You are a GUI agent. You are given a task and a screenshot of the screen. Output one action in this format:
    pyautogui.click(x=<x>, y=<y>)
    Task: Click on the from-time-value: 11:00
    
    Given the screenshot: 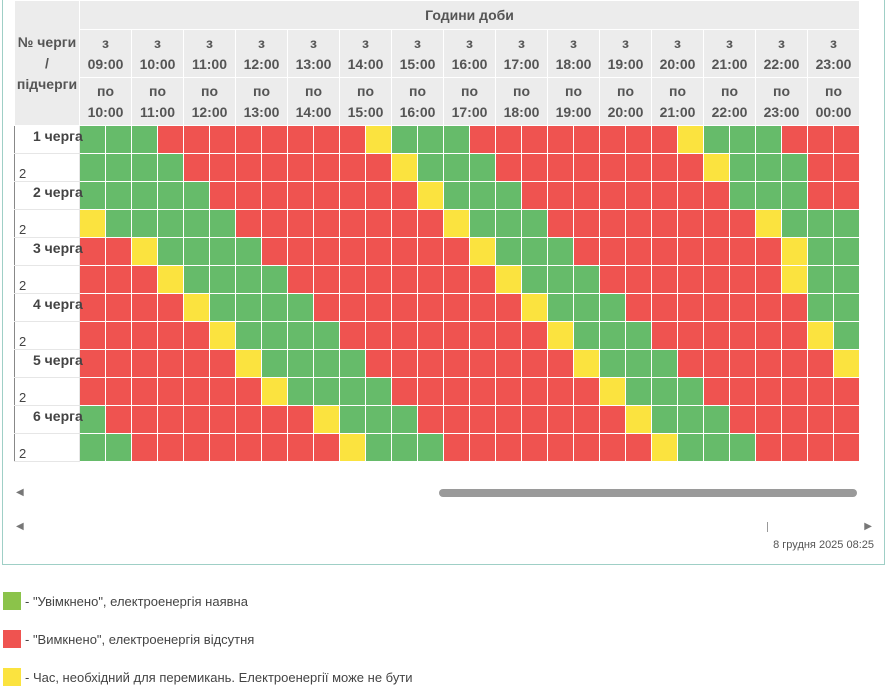 What is the action you would take?
    pyautogui.click(x=209, y=63)
    